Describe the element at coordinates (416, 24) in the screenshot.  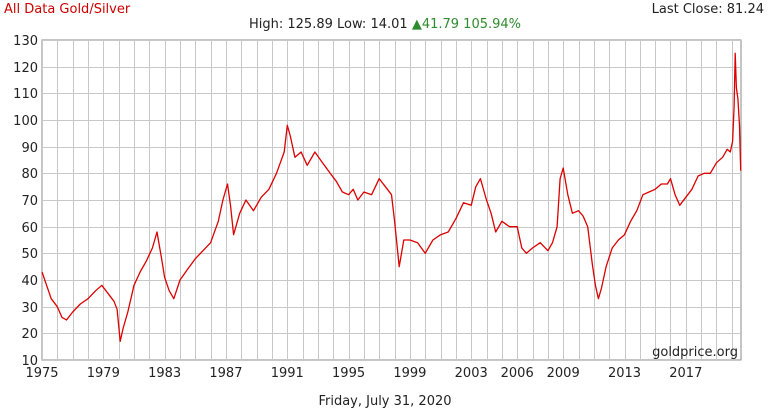
I see `change-up-icon: ▲` at that location.